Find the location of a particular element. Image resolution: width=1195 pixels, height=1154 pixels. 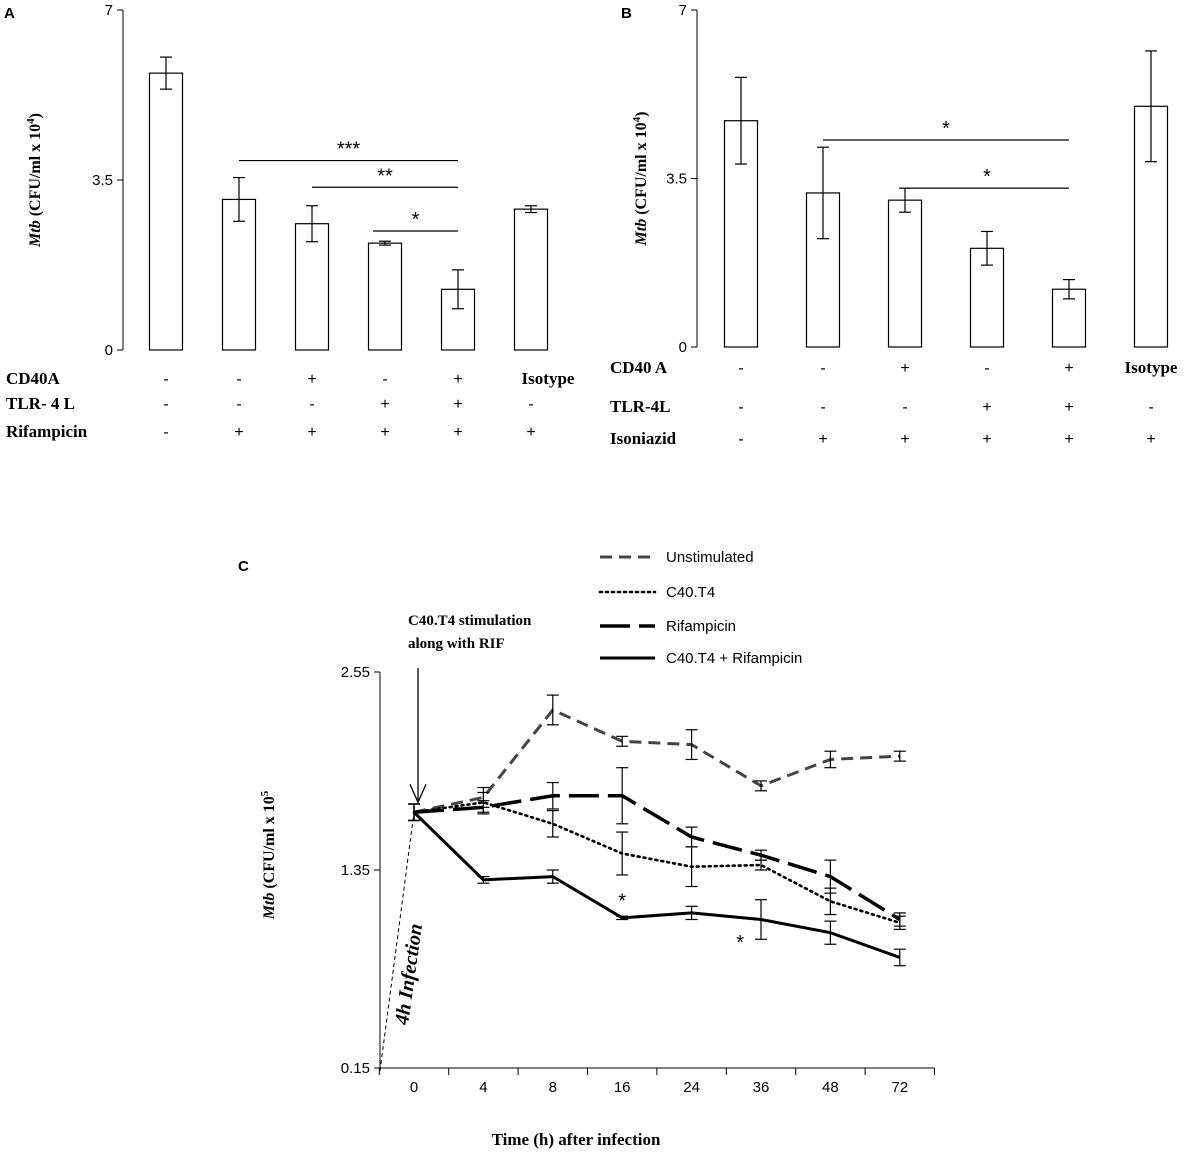

y-axis-label-exponent: 5 is located at coordinates (265, 793).